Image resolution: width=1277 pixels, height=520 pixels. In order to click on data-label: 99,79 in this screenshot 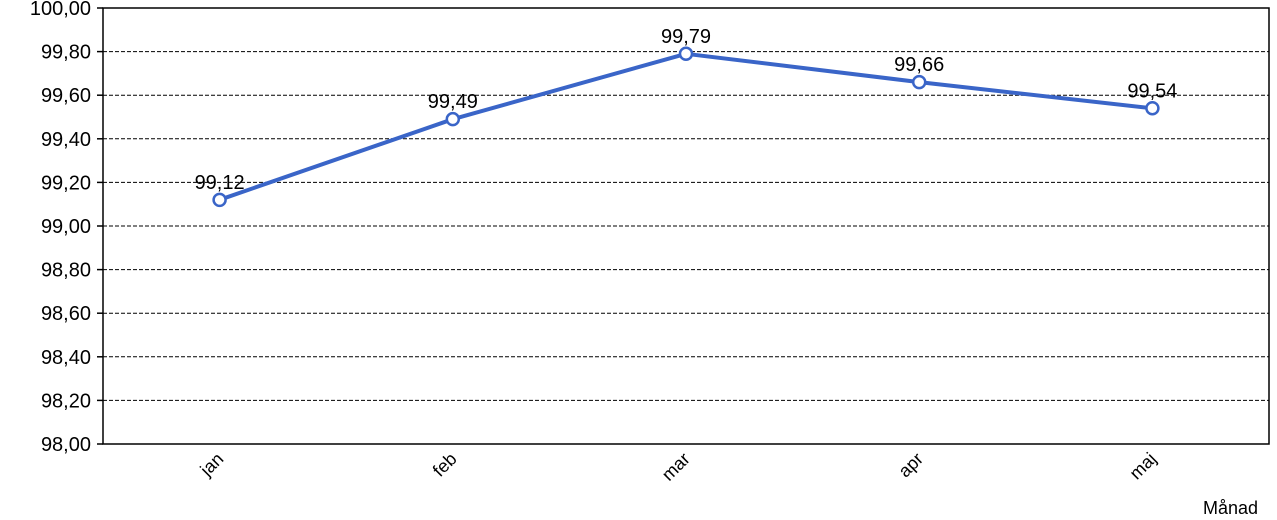, I will do `click(686, 37)`.